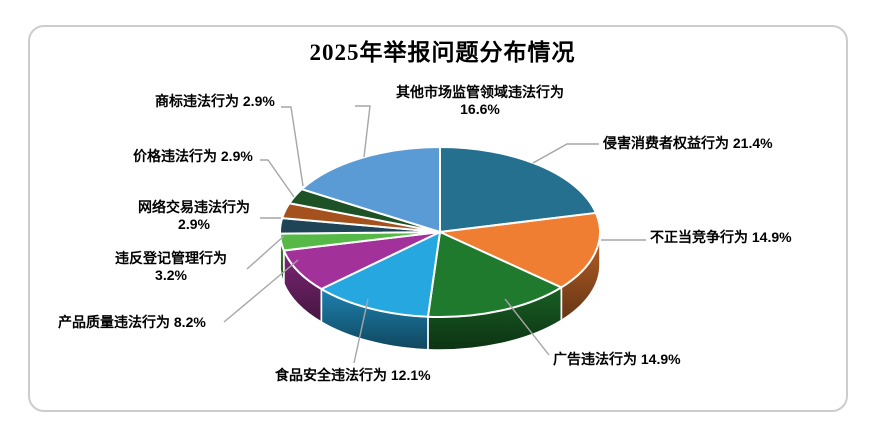 Image resolution: width=885 pixels, height=447 pixels. Describe the element at coordinates (171, 266) in the screenshot. I see `pie-slice-label: 违反登记管理行为 3.2%` at that location.